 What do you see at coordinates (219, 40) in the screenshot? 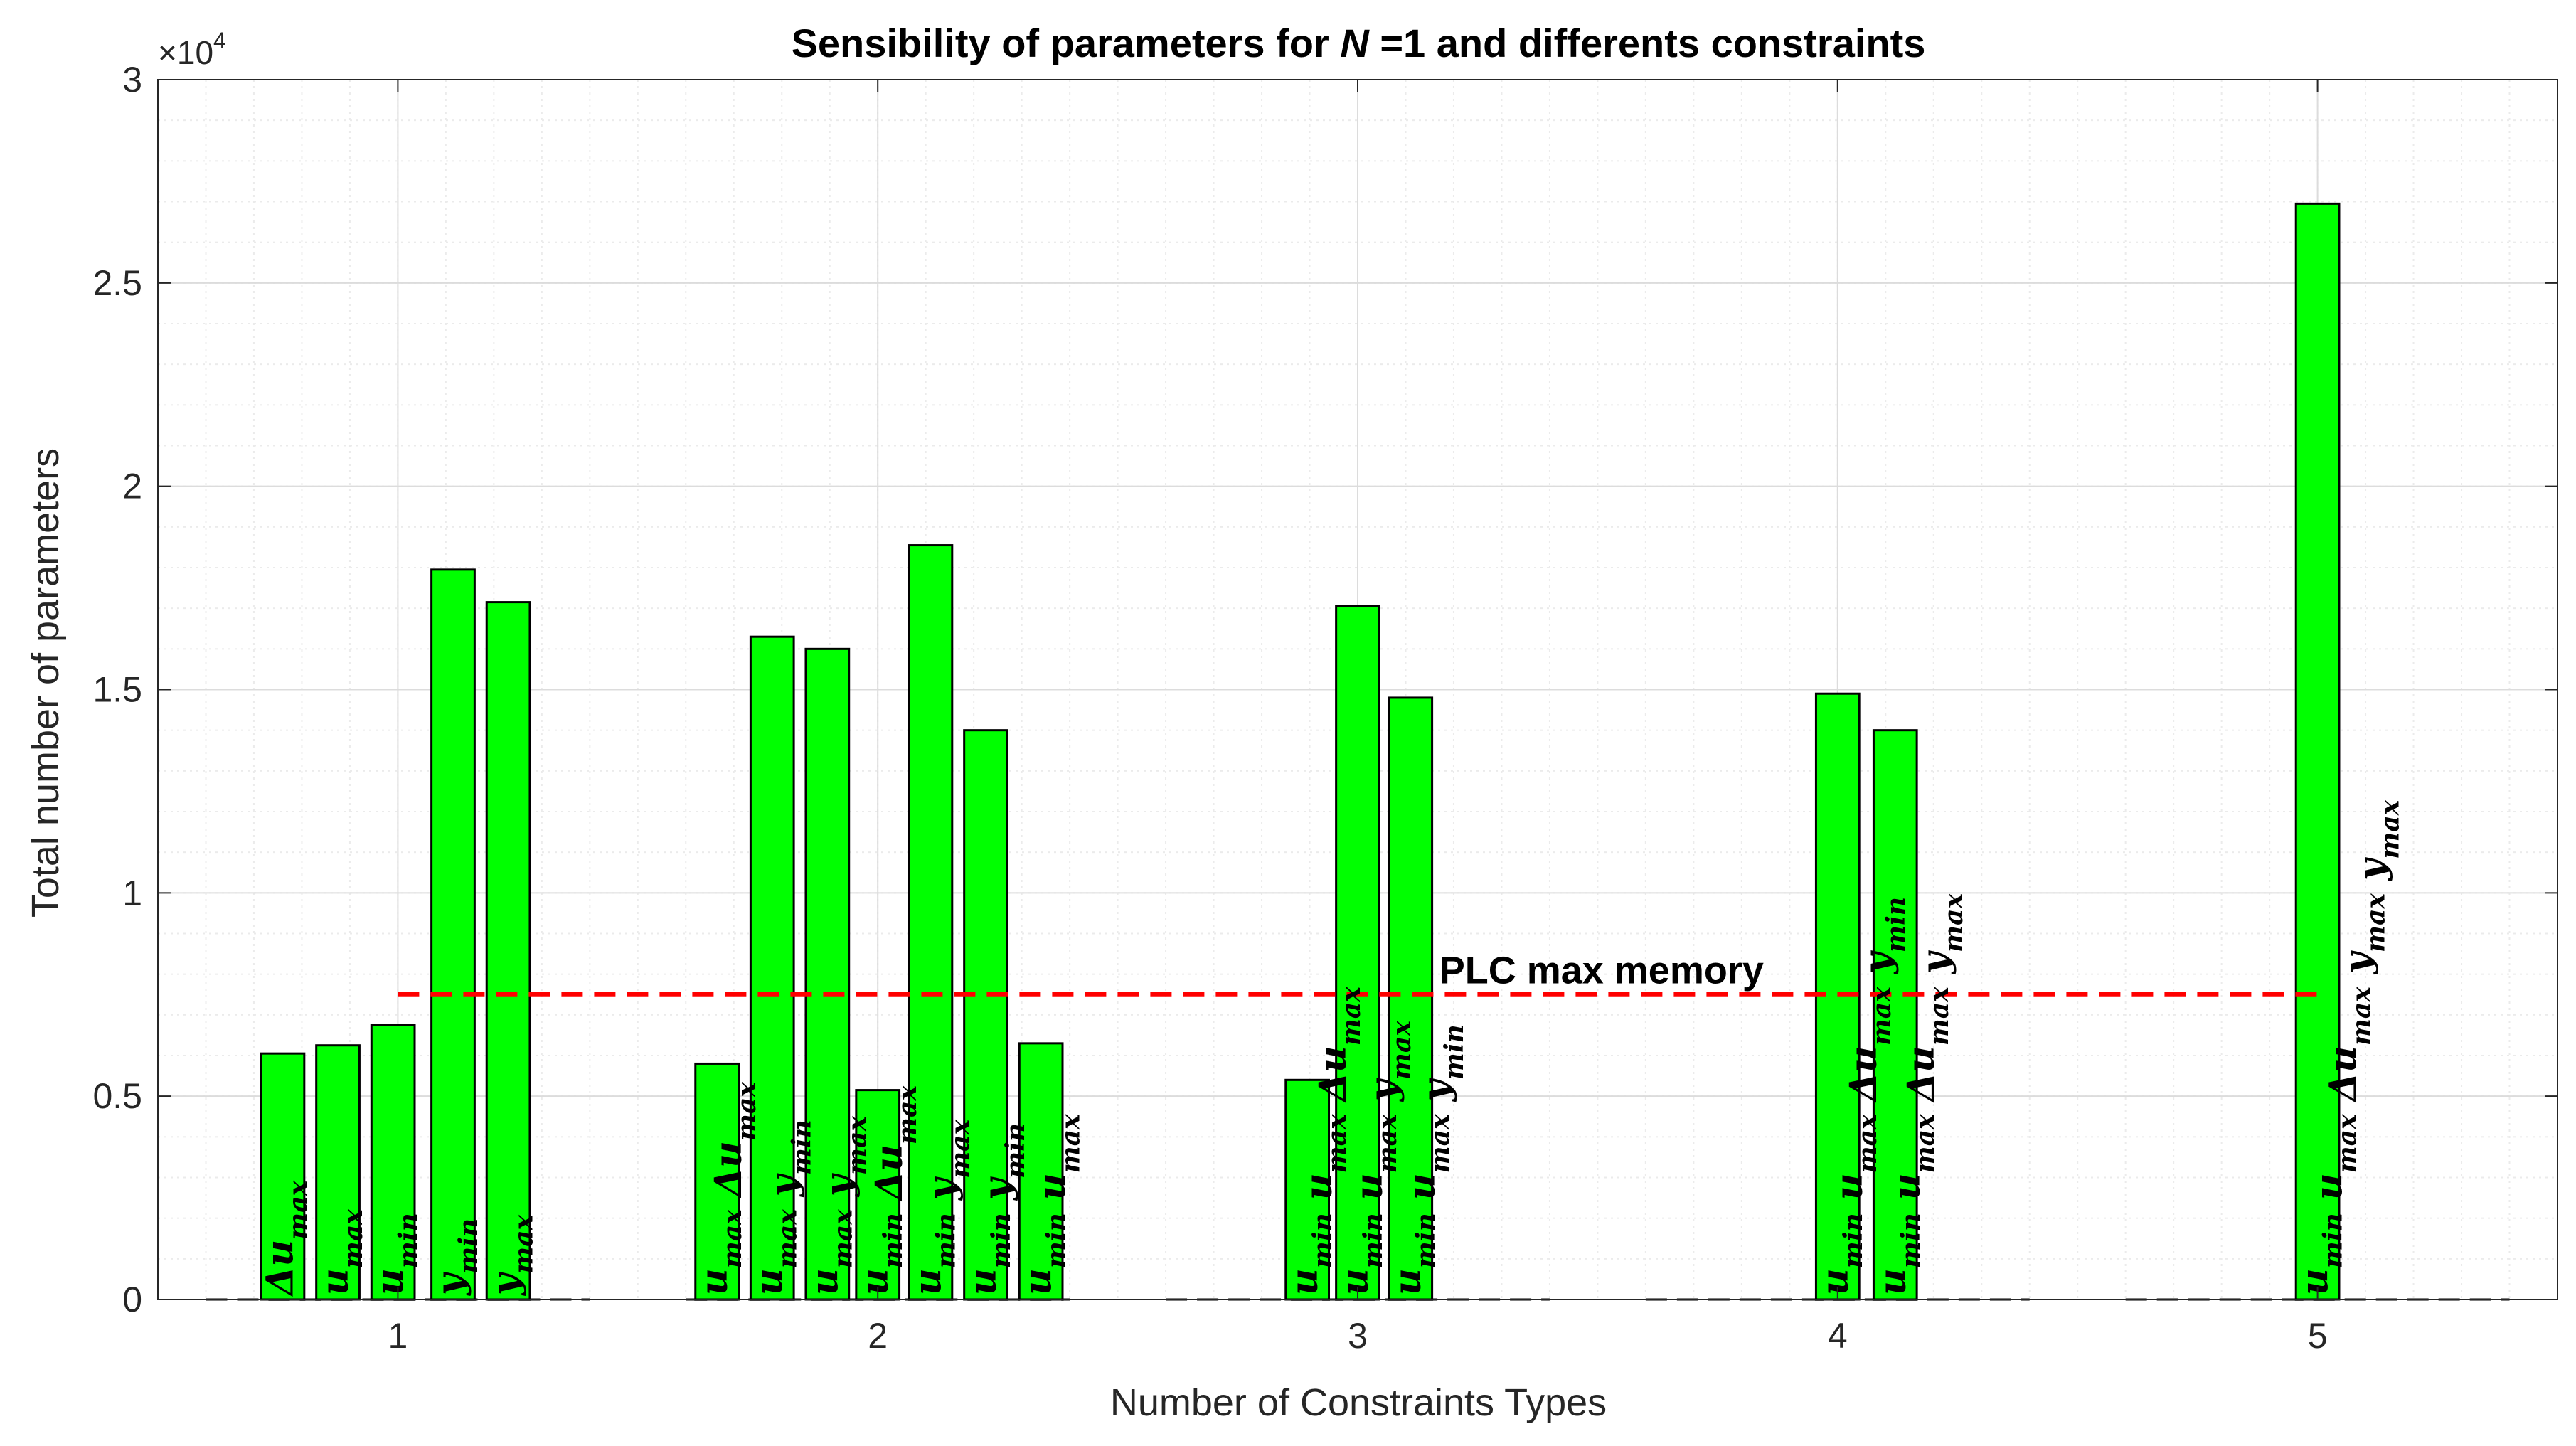
I see `y-axis-exponent-power: 4` at bounding box center [219, 40].